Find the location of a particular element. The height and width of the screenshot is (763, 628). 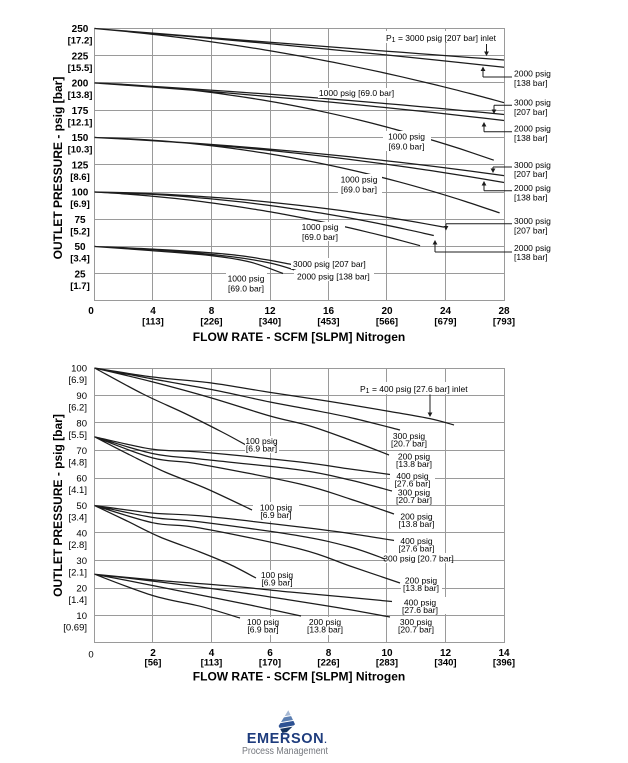

svg-text: [4.1] is located at coordinates (78, 490).